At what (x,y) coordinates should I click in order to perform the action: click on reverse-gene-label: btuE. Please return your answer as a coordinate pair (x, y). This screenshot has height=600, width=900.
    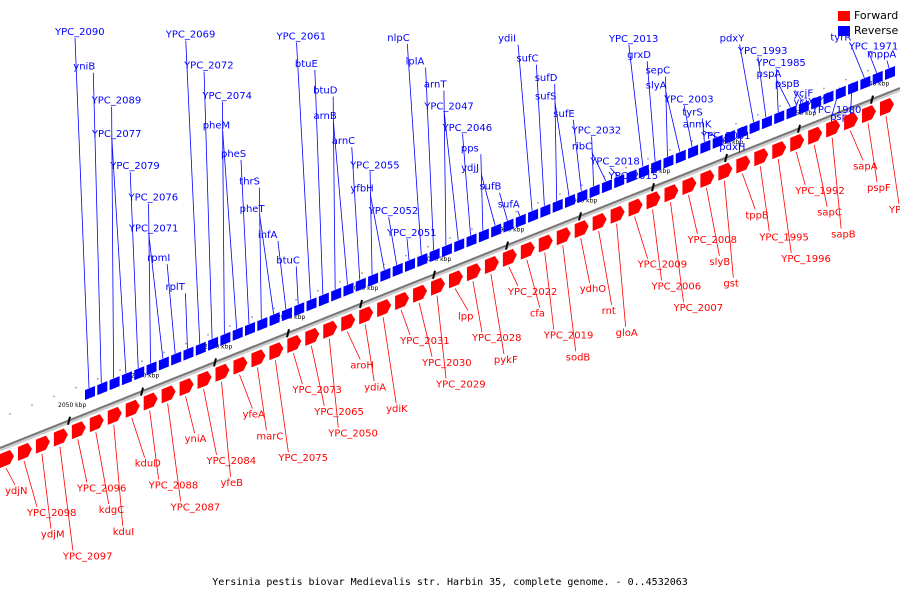
    Looking at the image, I should click on (306, 64).